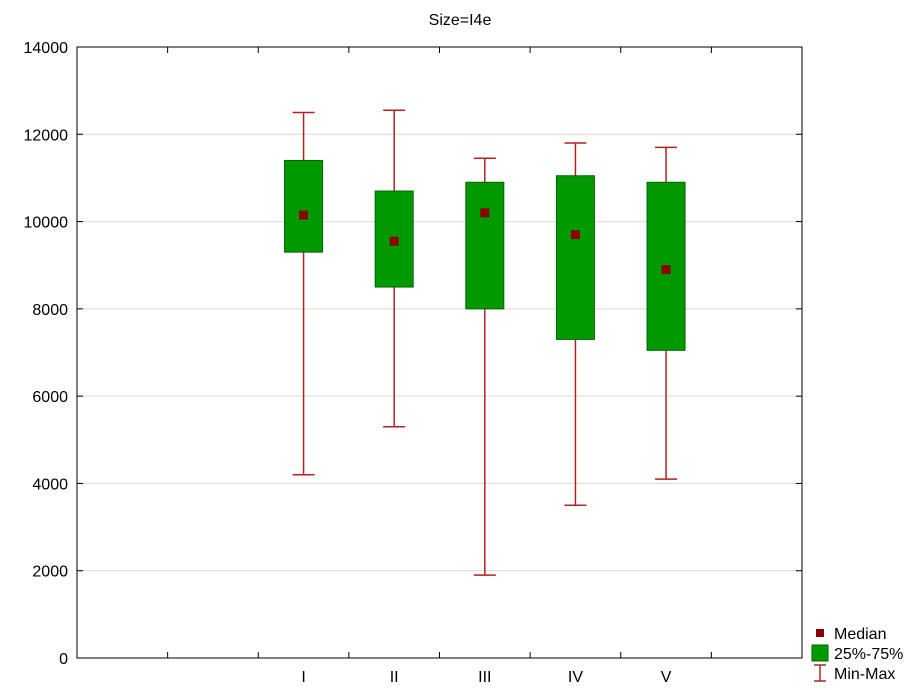 The image size is (921, 690). Describe the element at coordinates (484, 677) in the screenshot. I see `x-tick-label: III` at that location.